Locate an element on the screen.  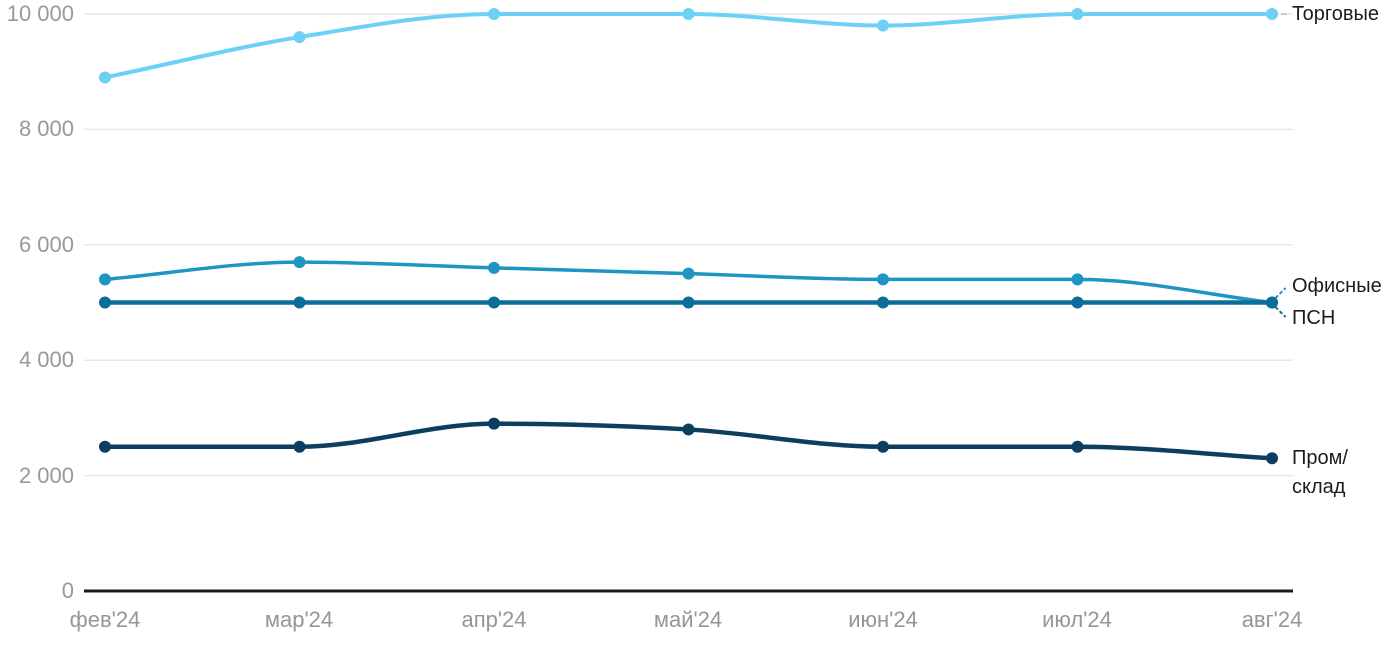
series-label-prom-sklad: Пром/ склад is located at coordinates (1320, 473).